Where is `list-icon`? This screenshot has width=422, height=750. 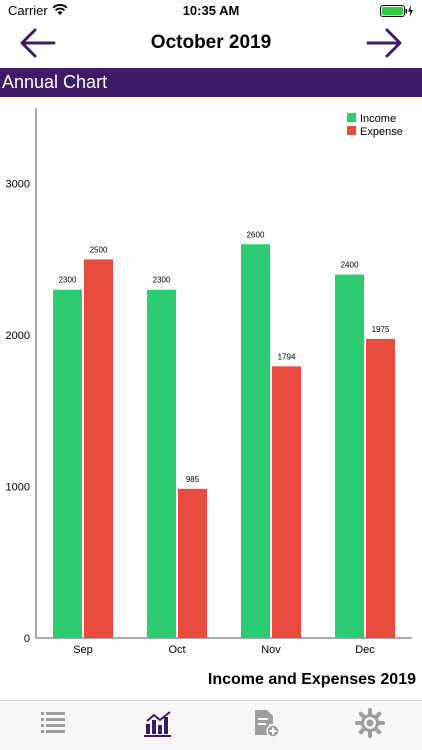 list-icon is located at coordinates (53, 722).